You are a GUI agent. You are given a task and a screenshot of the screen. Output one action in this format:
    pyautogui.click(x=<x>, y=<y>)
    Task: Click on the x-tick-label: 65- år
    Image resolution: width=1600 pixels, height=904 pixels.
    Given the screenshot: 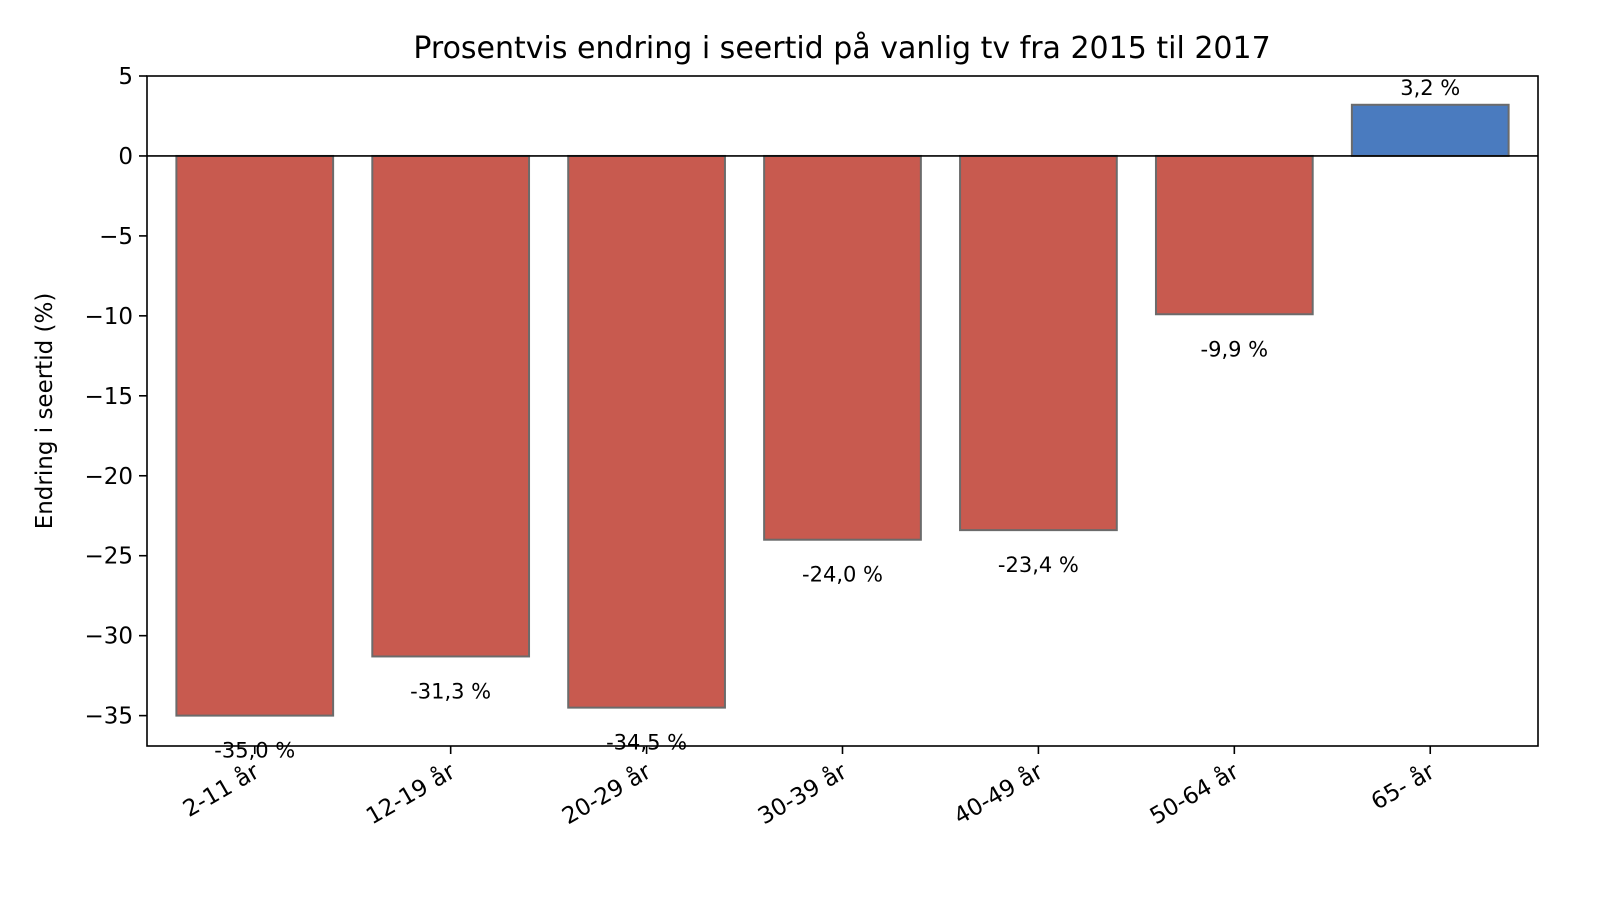 What is the action you would take?
    pyautogui.click(x=1403, y=786)
    